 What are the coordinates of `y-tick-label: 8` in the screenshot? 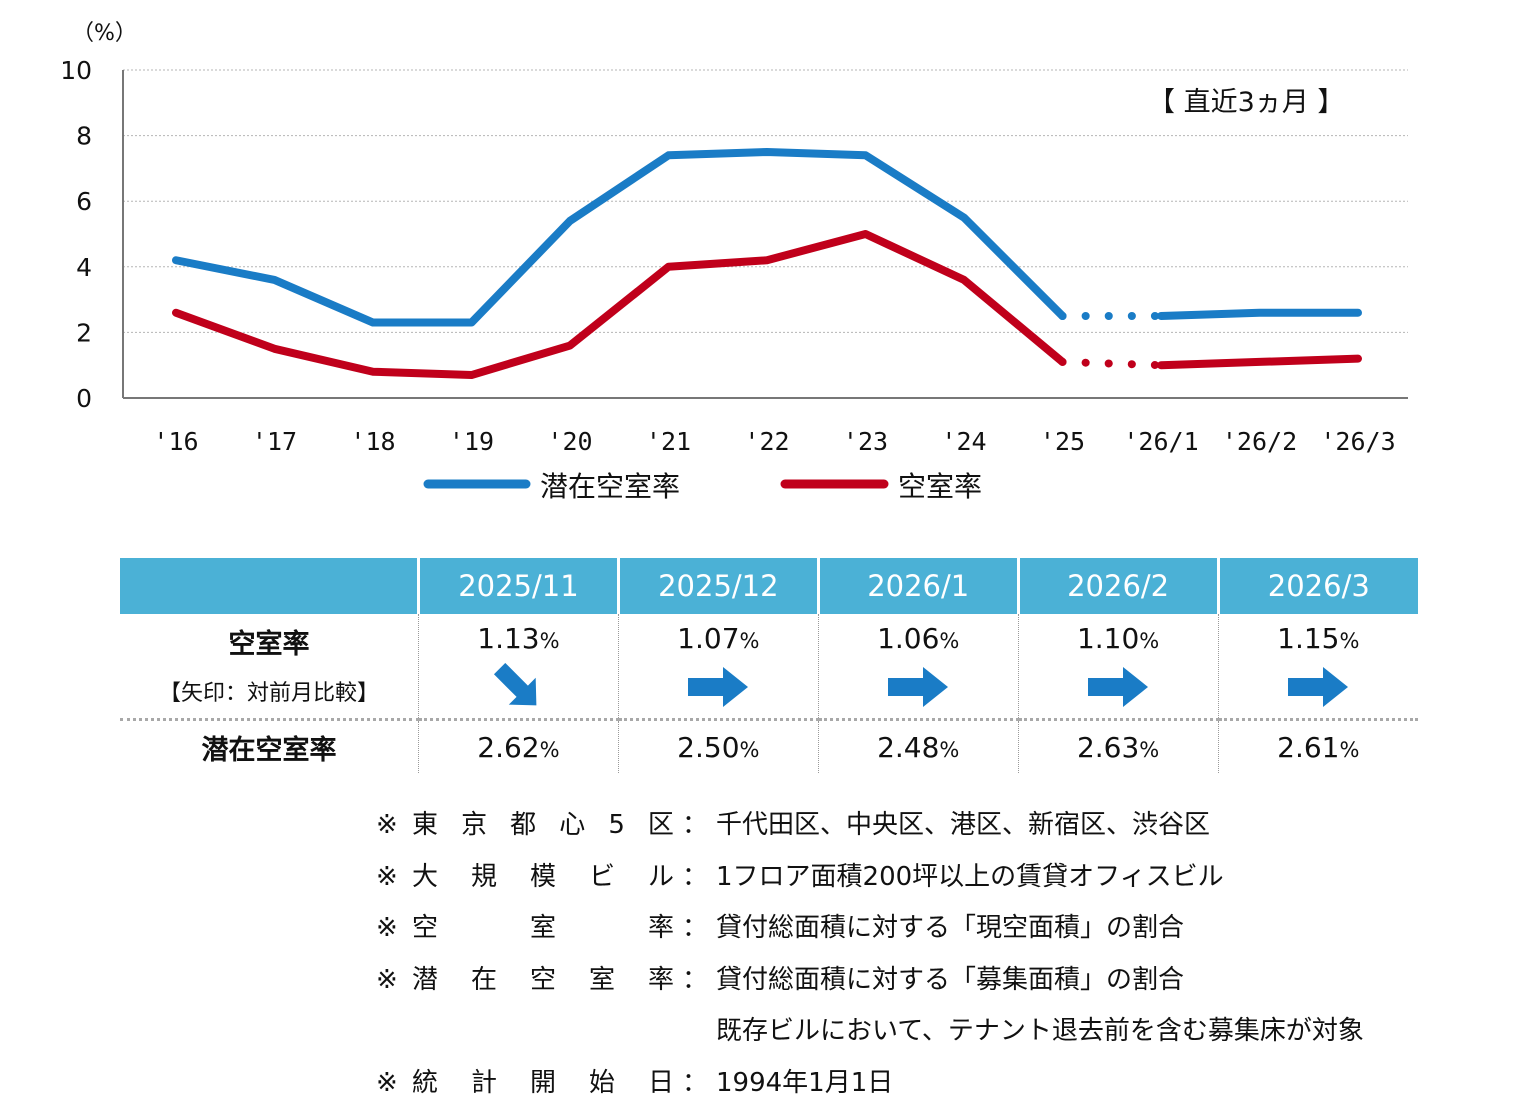 It's located at (84, 136).